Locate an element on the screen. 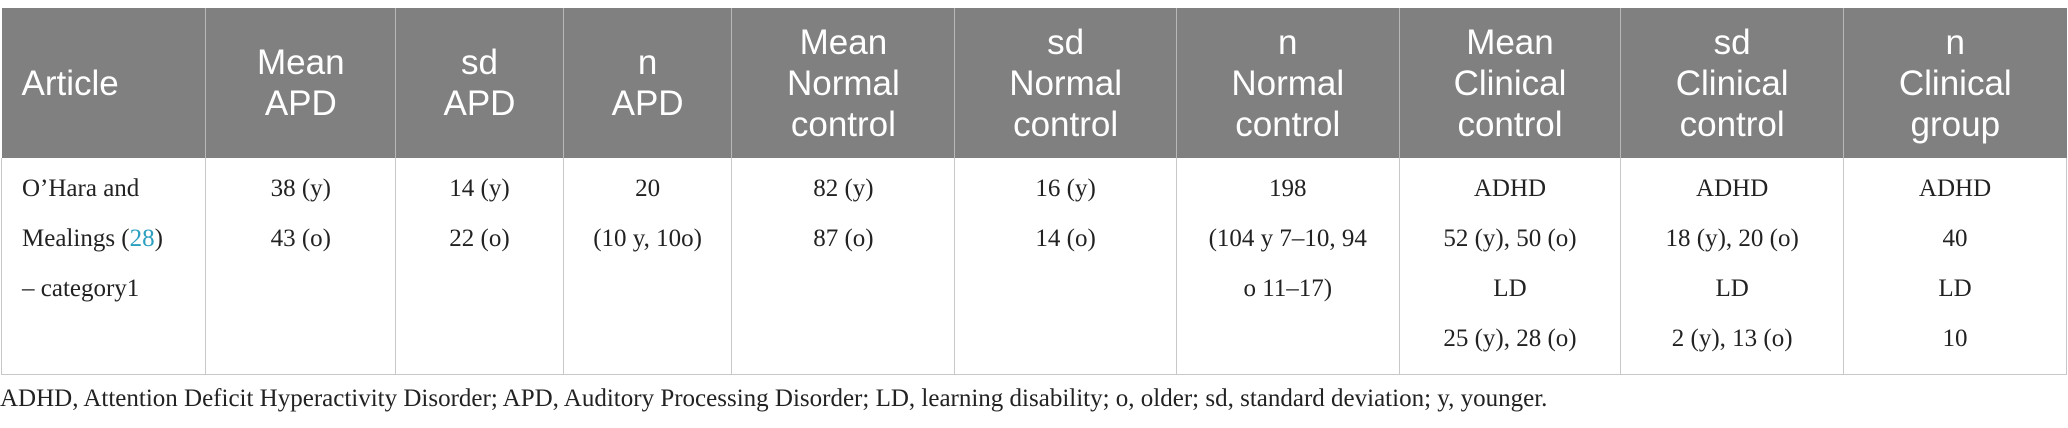  header-sd-normal-control: sd Normal control is located at coordinates (1065, 83).